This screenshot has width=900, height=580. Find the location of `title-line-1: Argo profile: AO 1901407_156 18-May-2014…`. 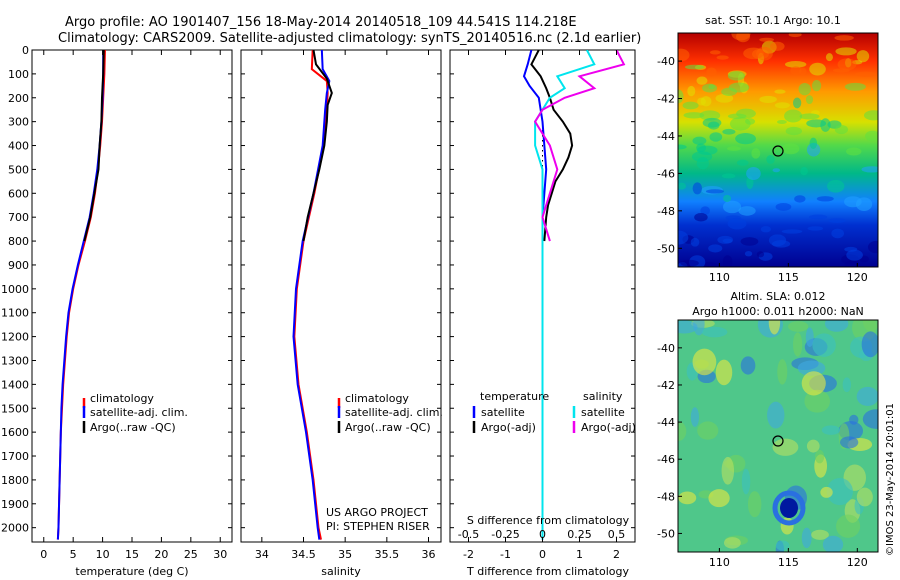

title-line-1: Argo profile: AO 1901407_156 18-May-2014… is located at coordinates (321, 22).